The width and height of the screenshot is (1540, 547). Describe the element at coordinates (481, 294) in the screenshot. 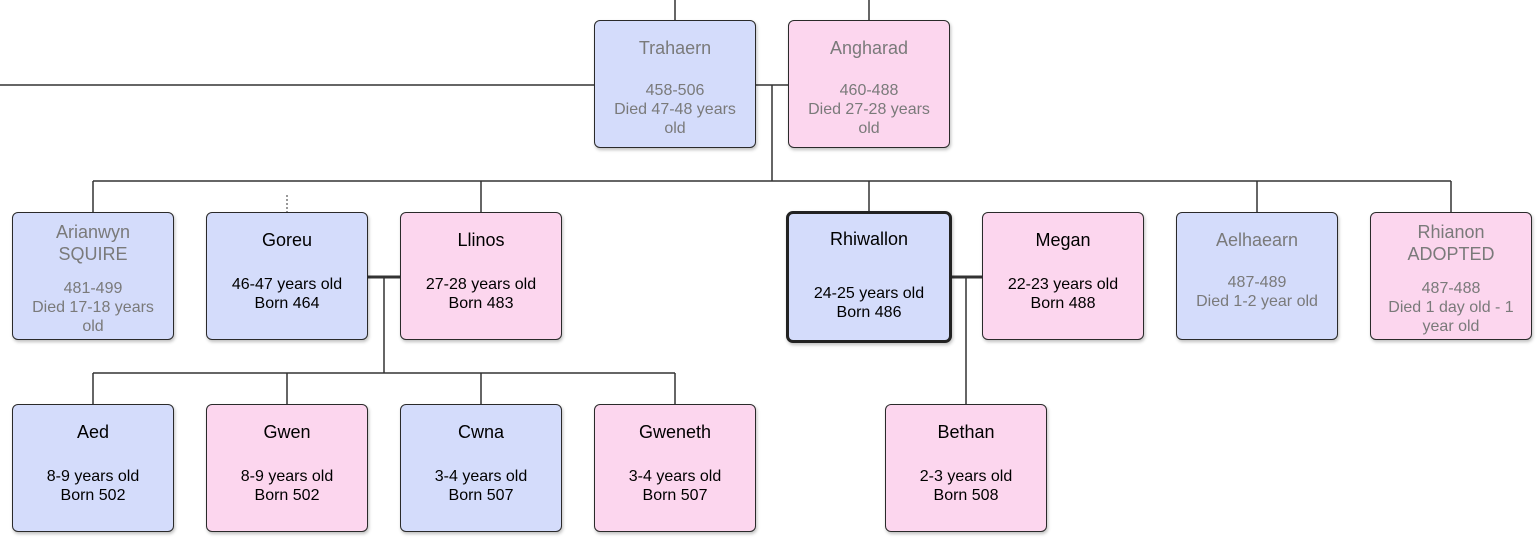

I see `person-details: 27-28 years old Born 483` at that location.